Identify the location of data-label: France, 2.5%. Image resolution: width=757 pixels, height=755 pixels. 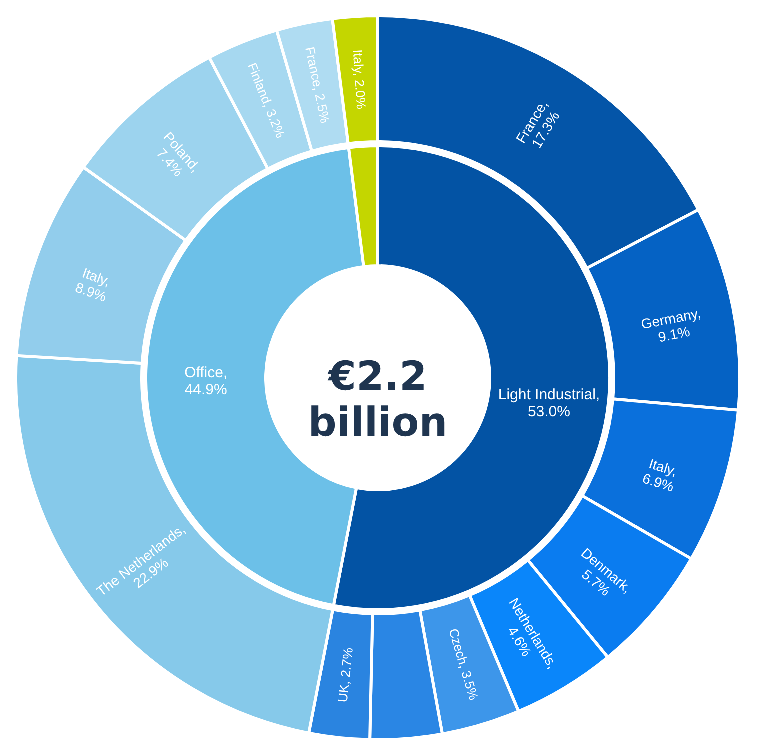
(318, 85).